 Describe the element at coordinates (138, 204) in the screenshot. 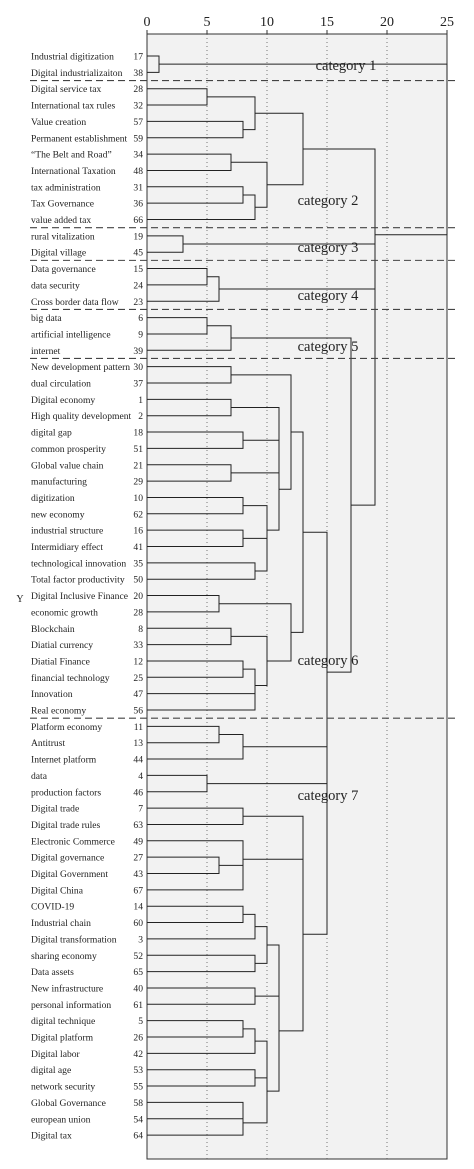

I see `leaf-id: 36` at that location.